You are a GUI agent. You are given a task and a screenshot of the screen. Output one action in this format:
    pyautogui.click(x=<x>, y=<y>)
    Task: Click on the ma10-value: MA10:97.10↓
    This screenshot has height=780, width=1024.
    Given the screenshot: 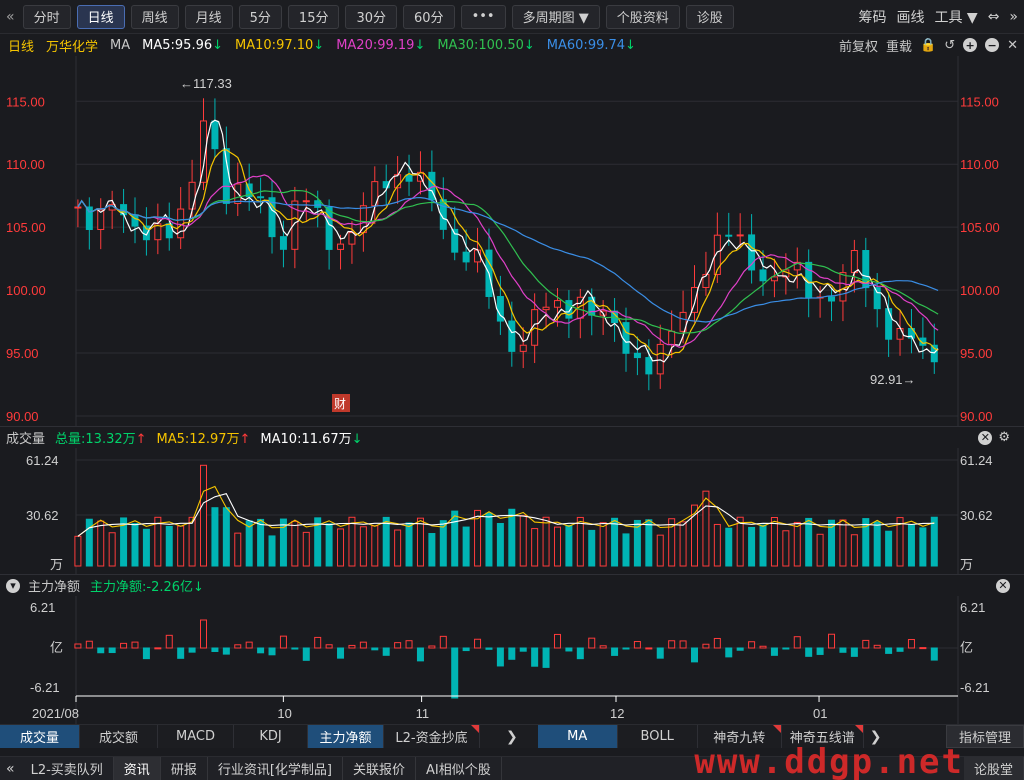 What is the action you would take?
    pyautogui.click(x=280, y=45)
    